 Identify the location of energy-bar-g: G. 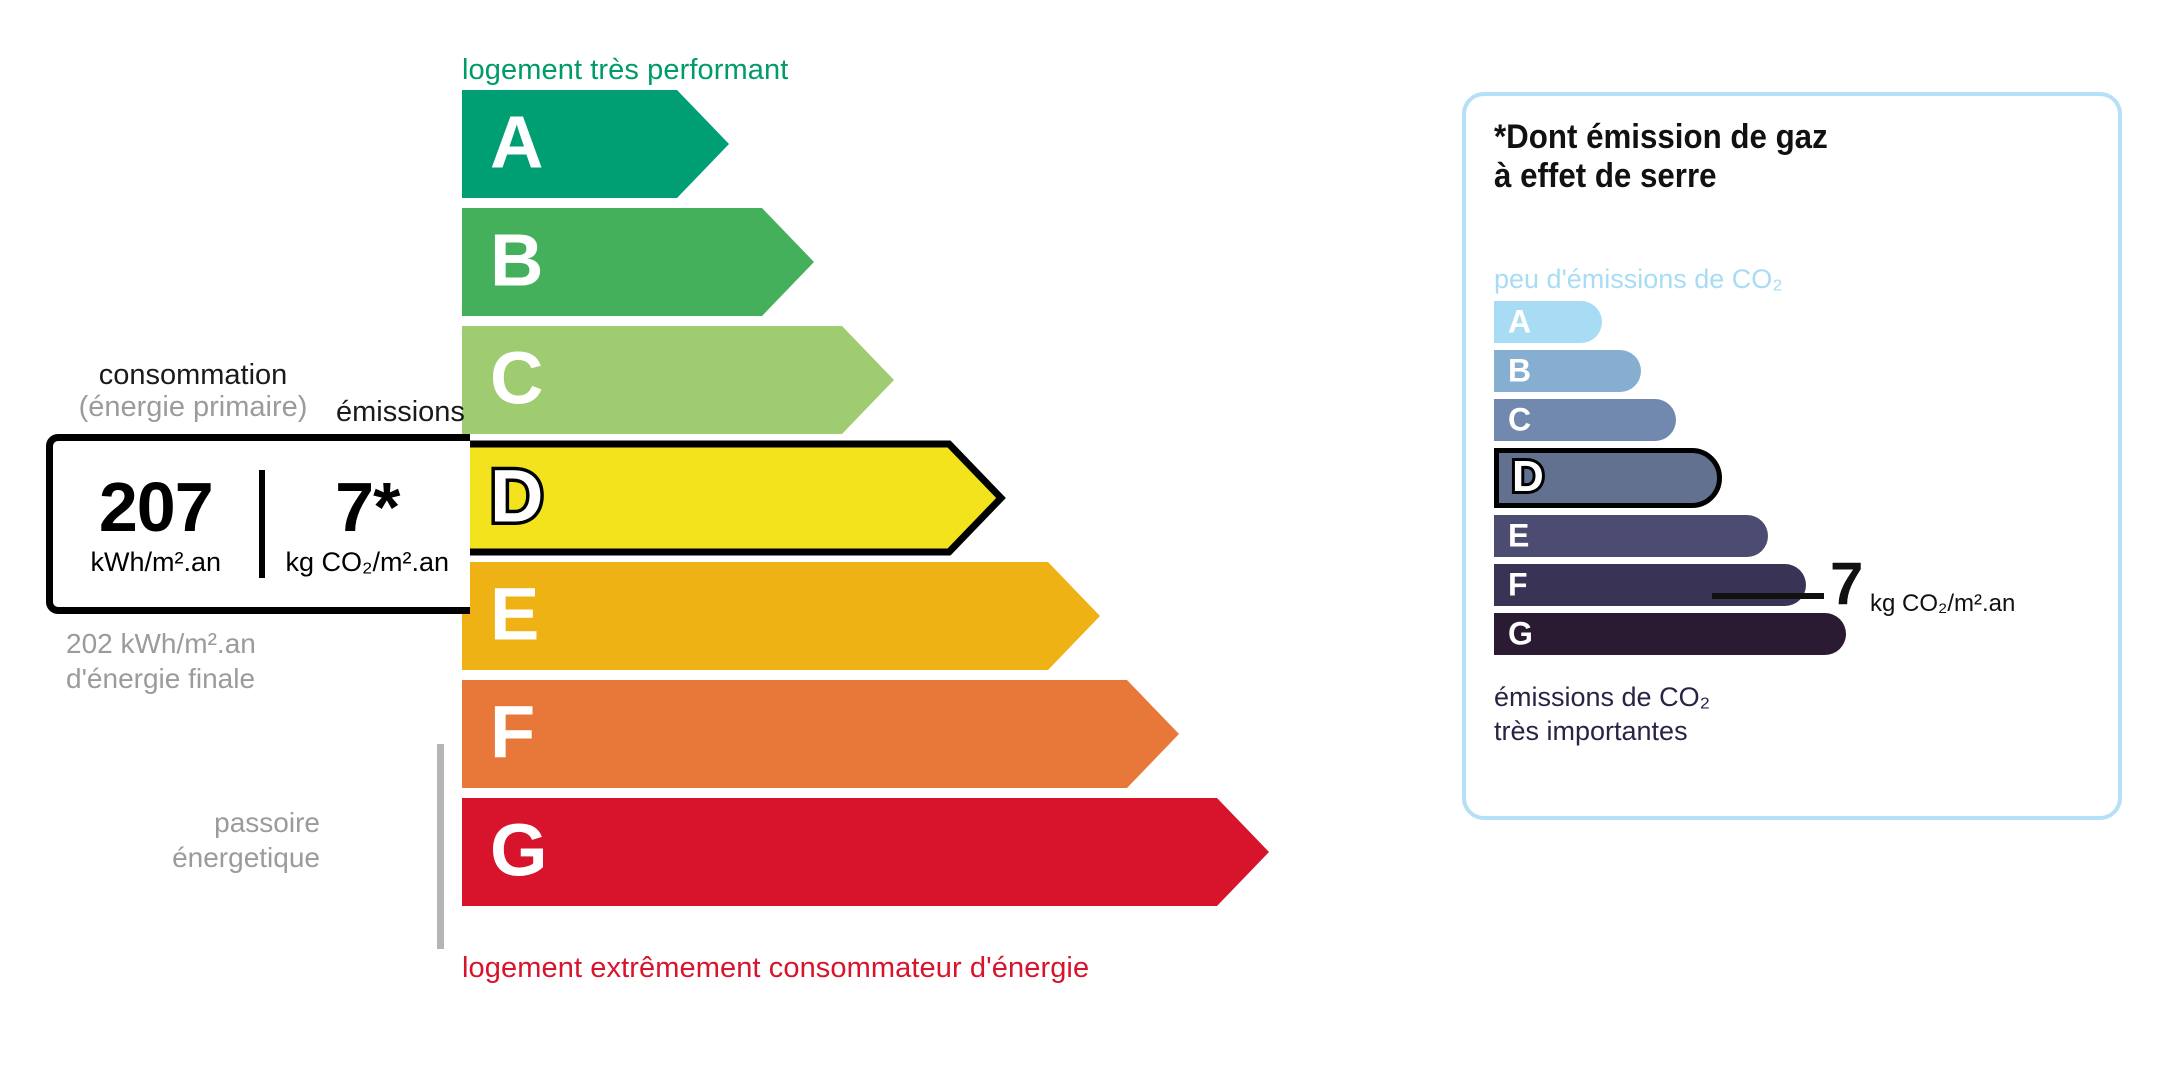
(865, 852).